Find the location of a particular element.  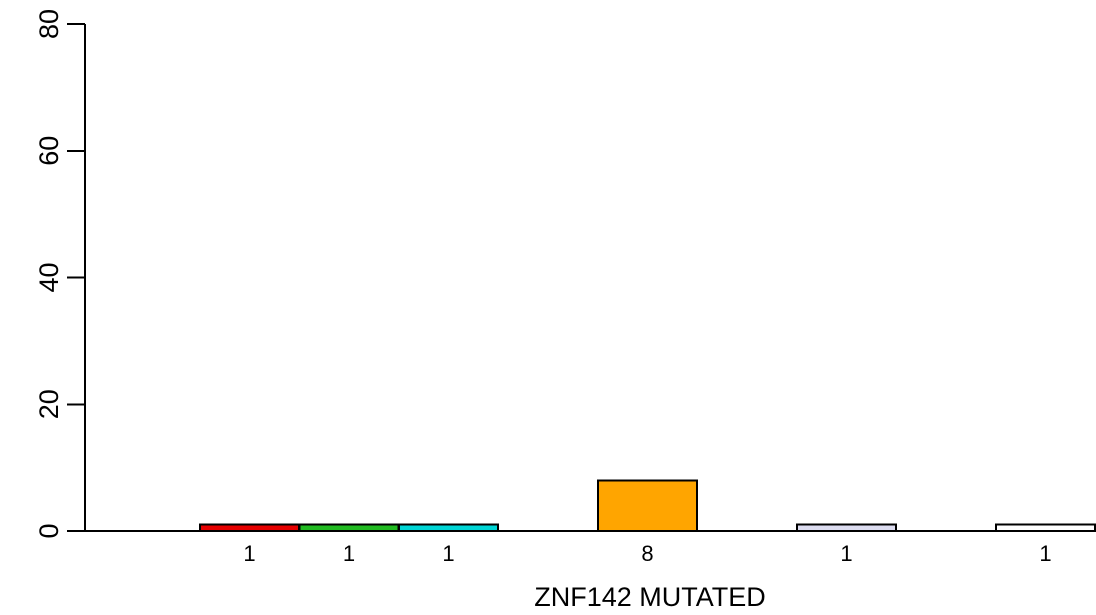

y-axis: 0 20 40 60 80 is located at coordinates (60, 274).